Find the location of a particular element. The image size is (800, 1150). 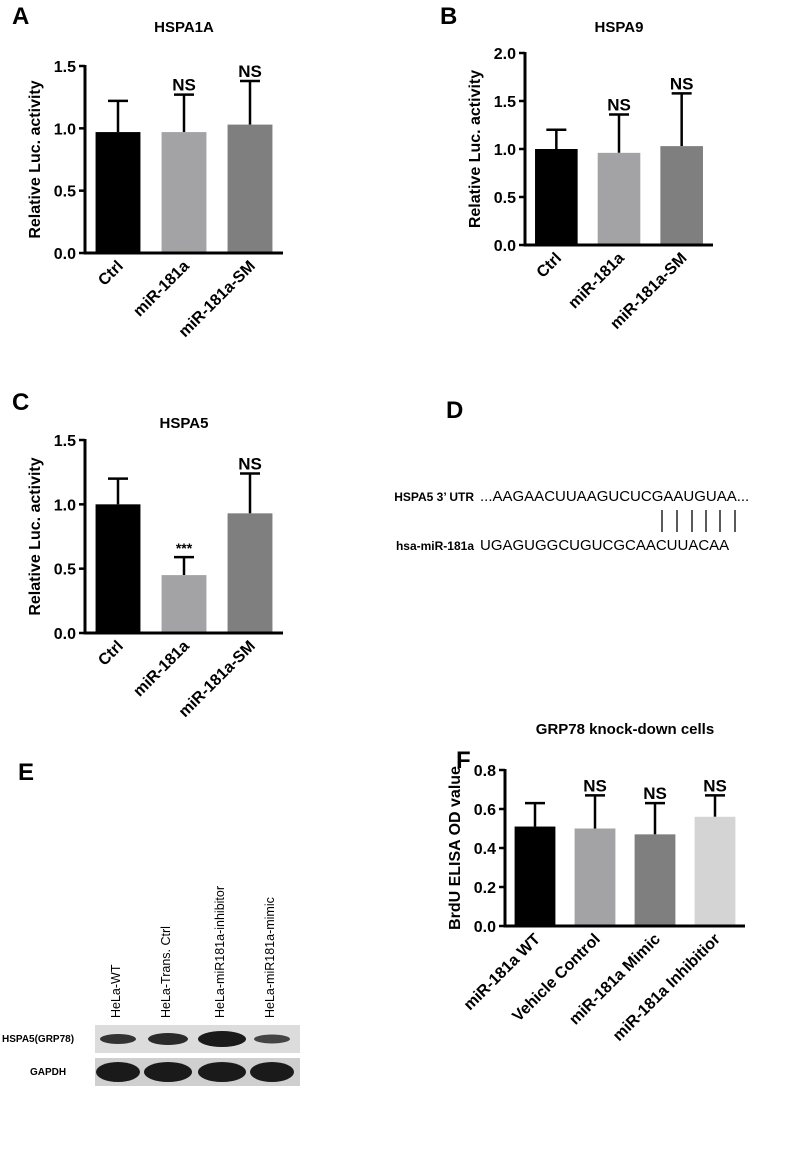

panel-letter: C is located at coordinates (20, 402).